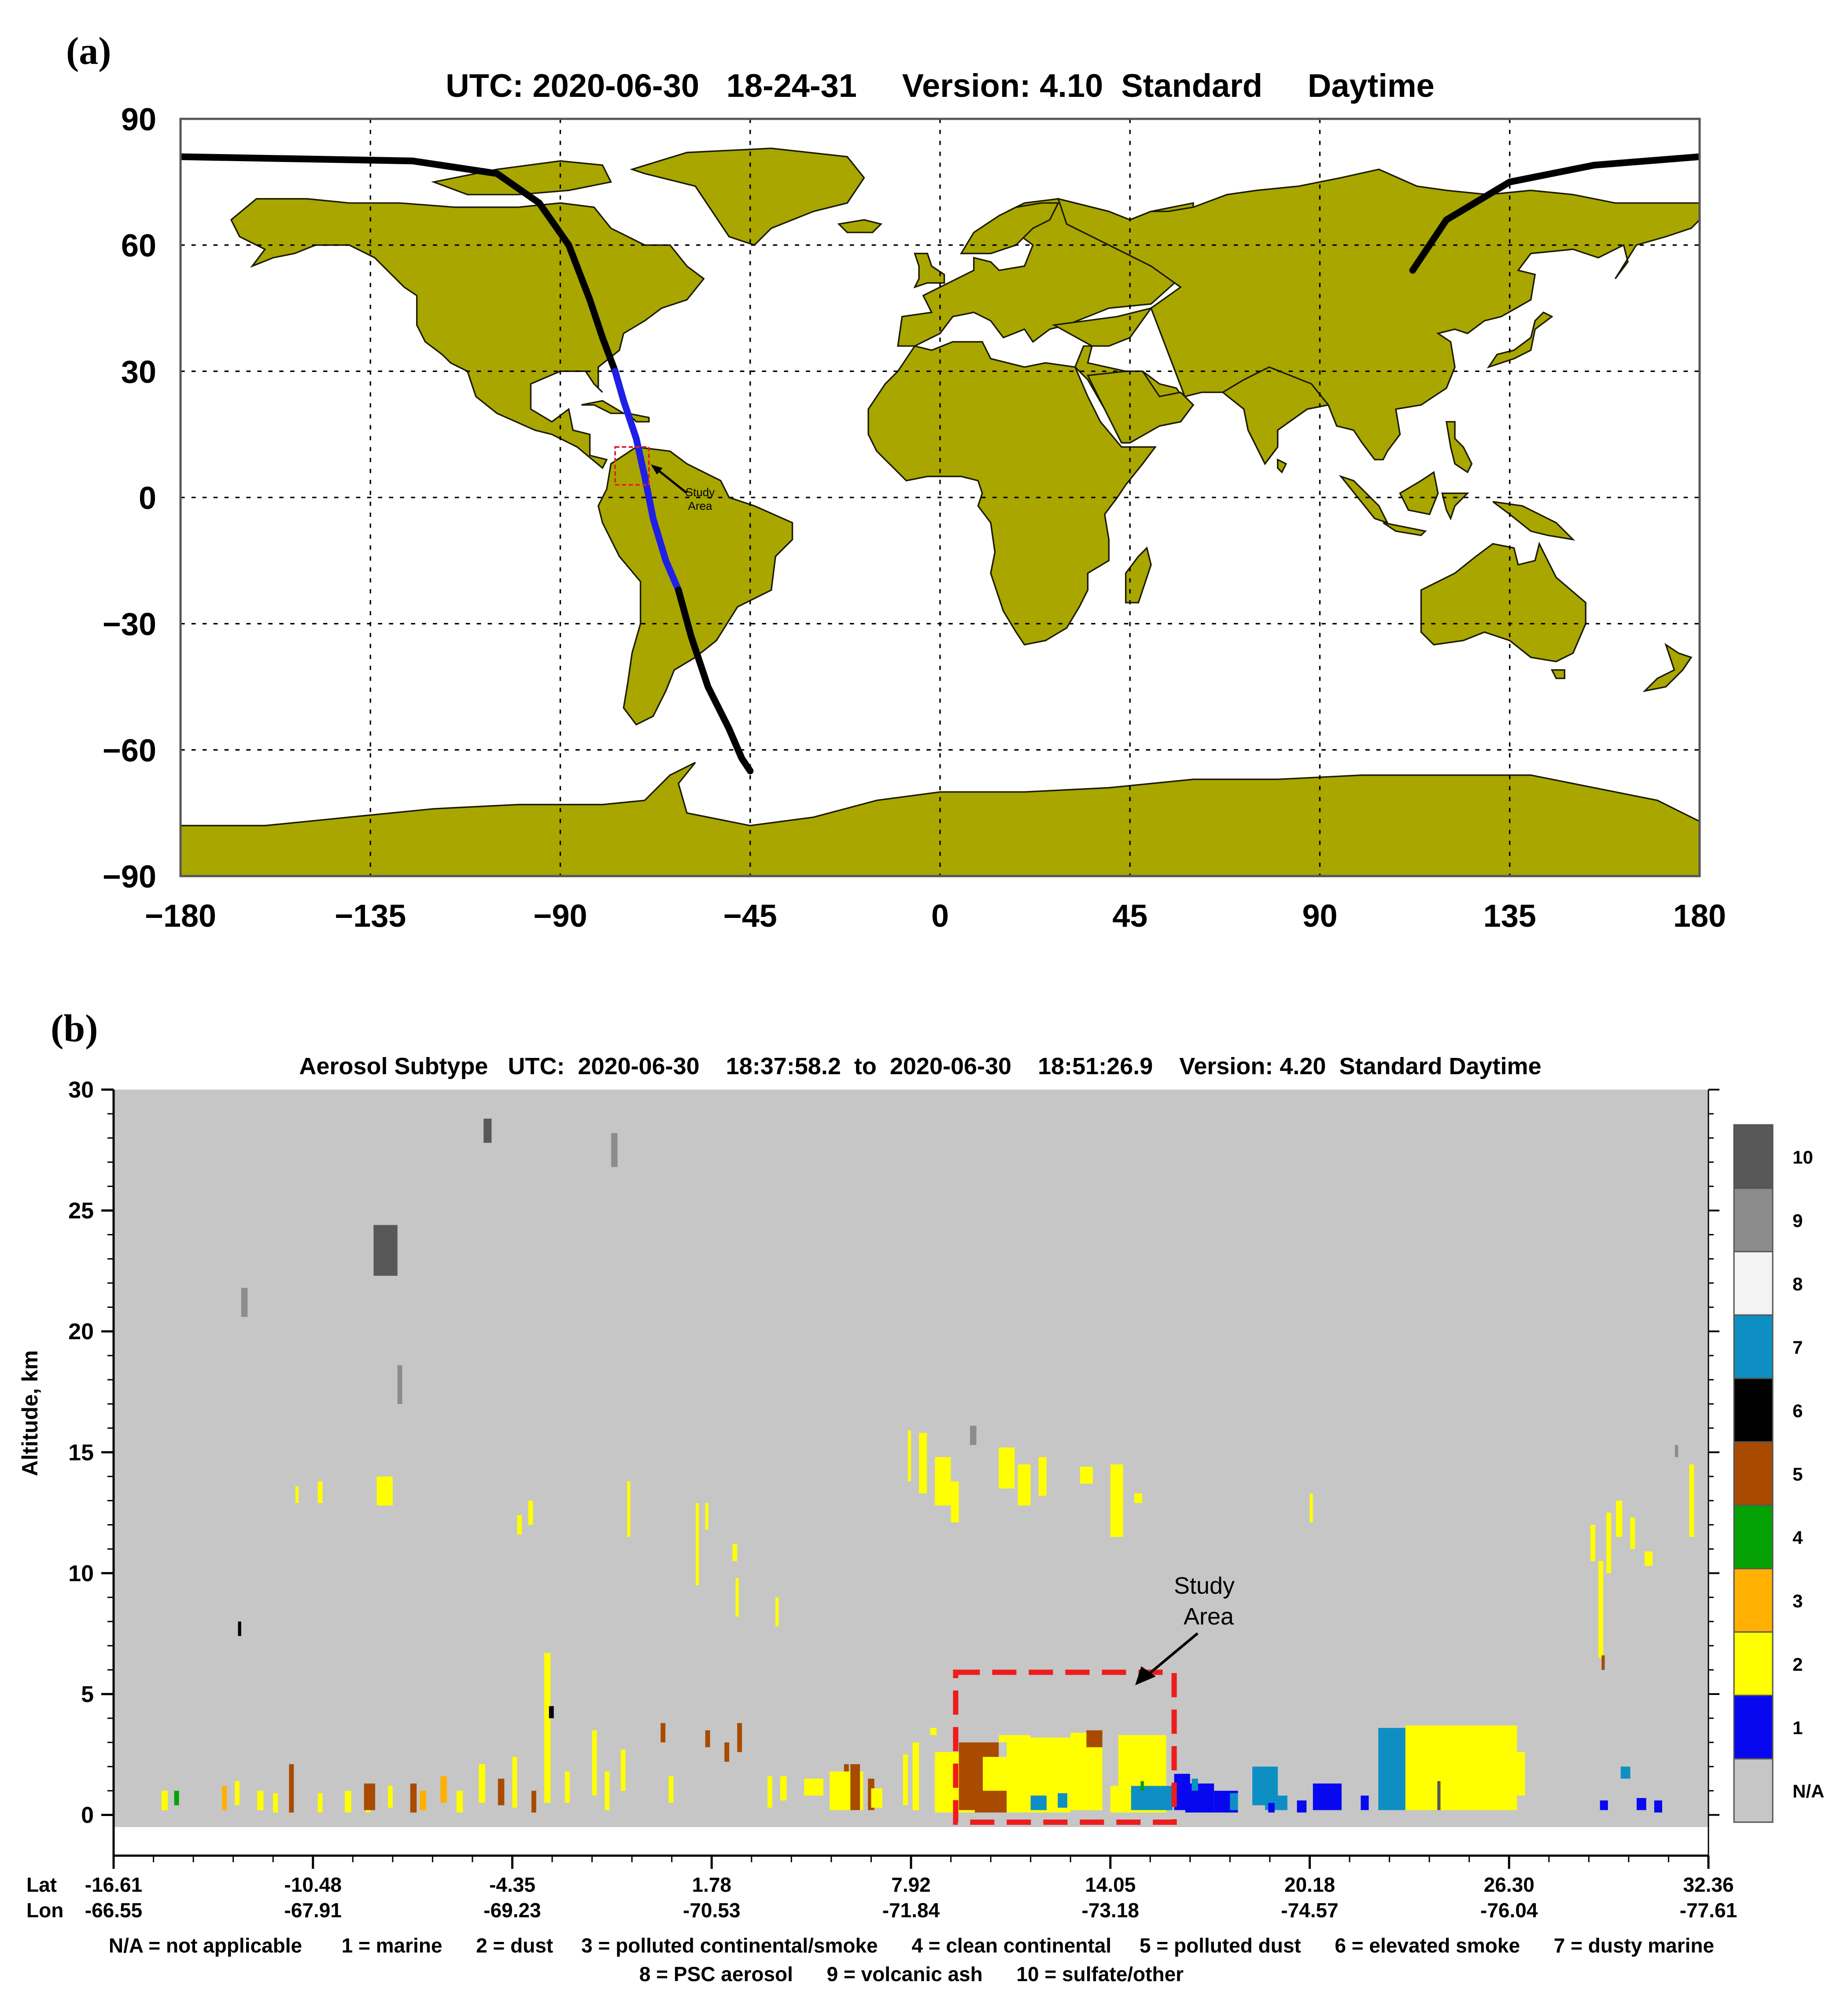 This screenshot has width=1848, height=1993. I want to click on land-borneo, so click(1419, 493).